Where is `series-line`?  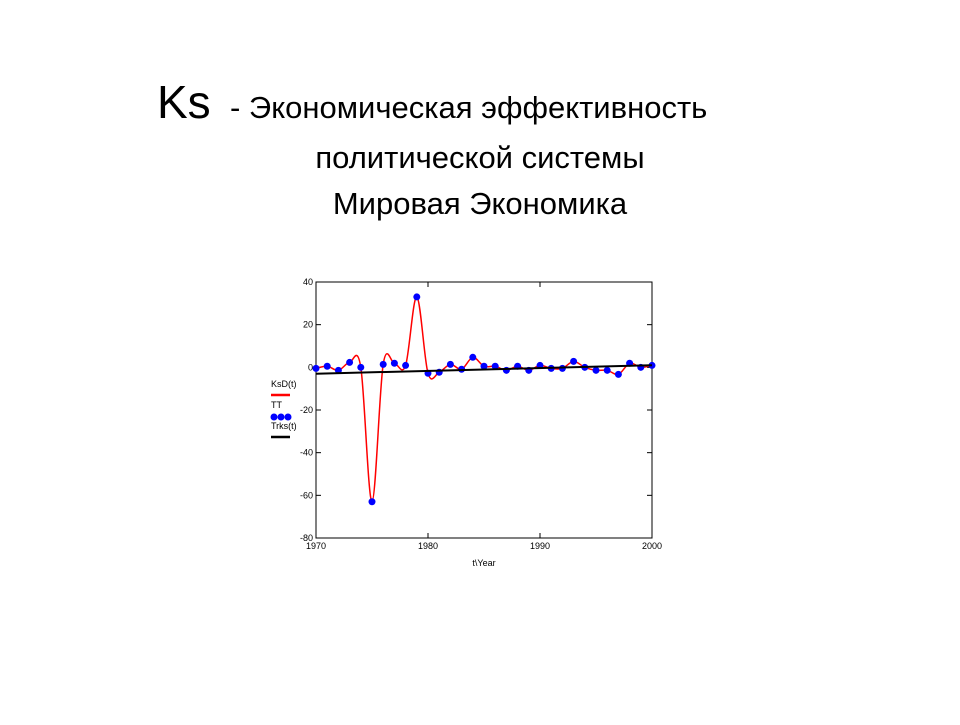
series-line is located at coordinates (484, 399).